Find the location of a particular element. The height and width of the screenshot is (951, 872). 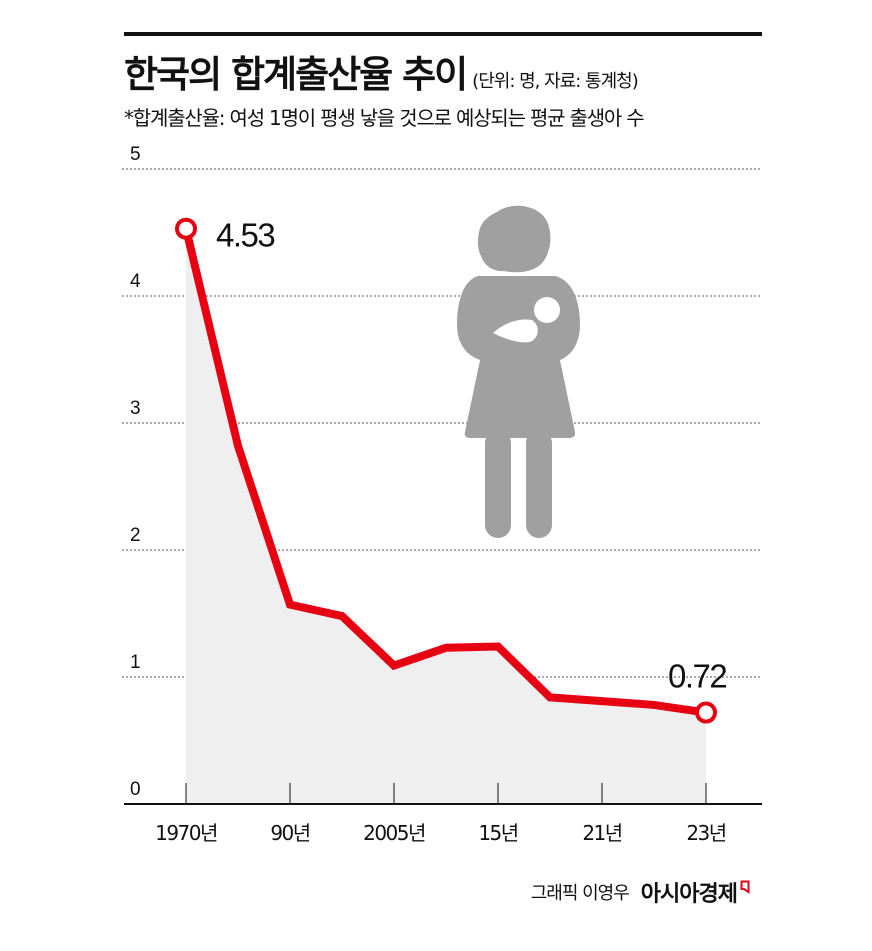

brand-mark-icon is located at coordinates (745, 887).